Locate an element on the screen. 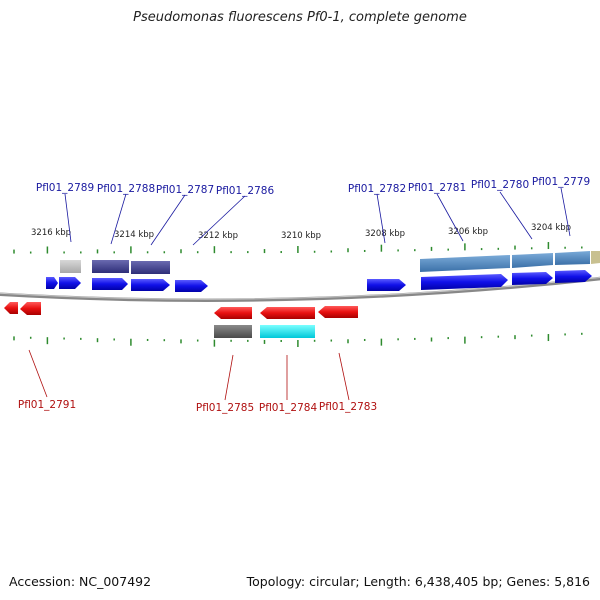 Image resolution: width=600 pixels, height=600 pixels. feature-bar-grey is located at coordinates (70, 266).